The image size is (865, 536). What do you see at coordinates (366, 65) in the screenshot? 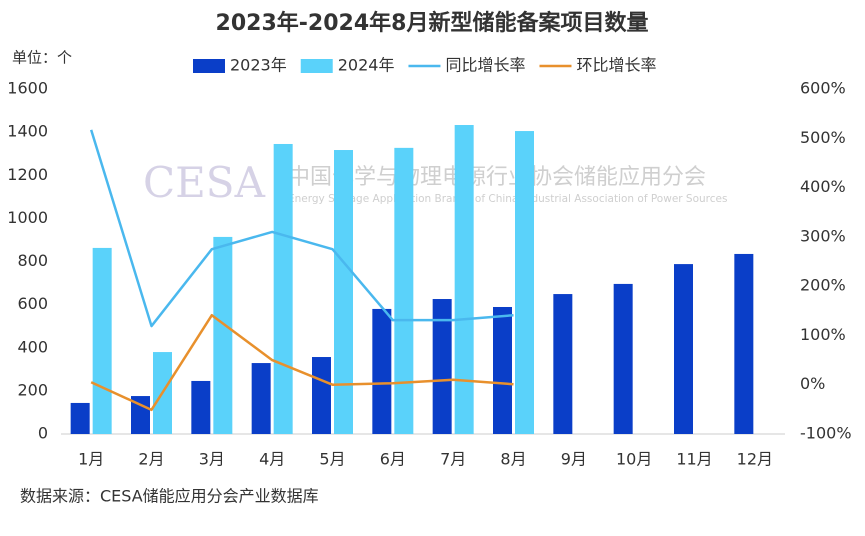
I see `legend-label: 2024年` at bounding box center [366, 65].